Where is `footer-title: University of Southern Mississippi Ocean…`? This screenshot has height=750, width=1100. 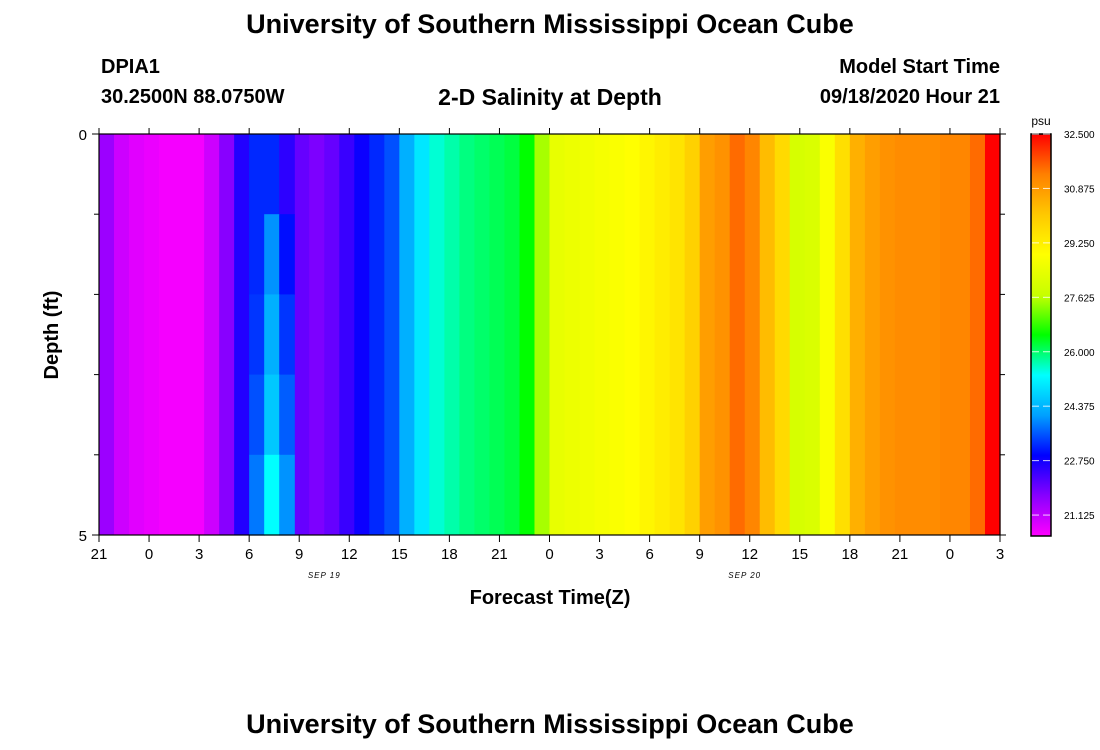 footer-title: University of Southern Mississippi Ocean… is located at coordinates (550, 724).